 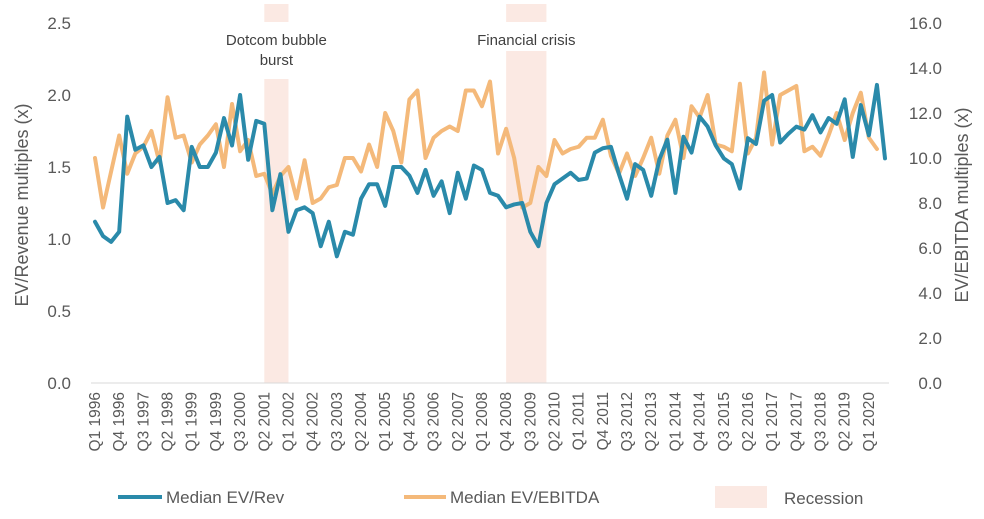 I want to click on y-right-tick-label: 10.0, so click(x=925, y=158).